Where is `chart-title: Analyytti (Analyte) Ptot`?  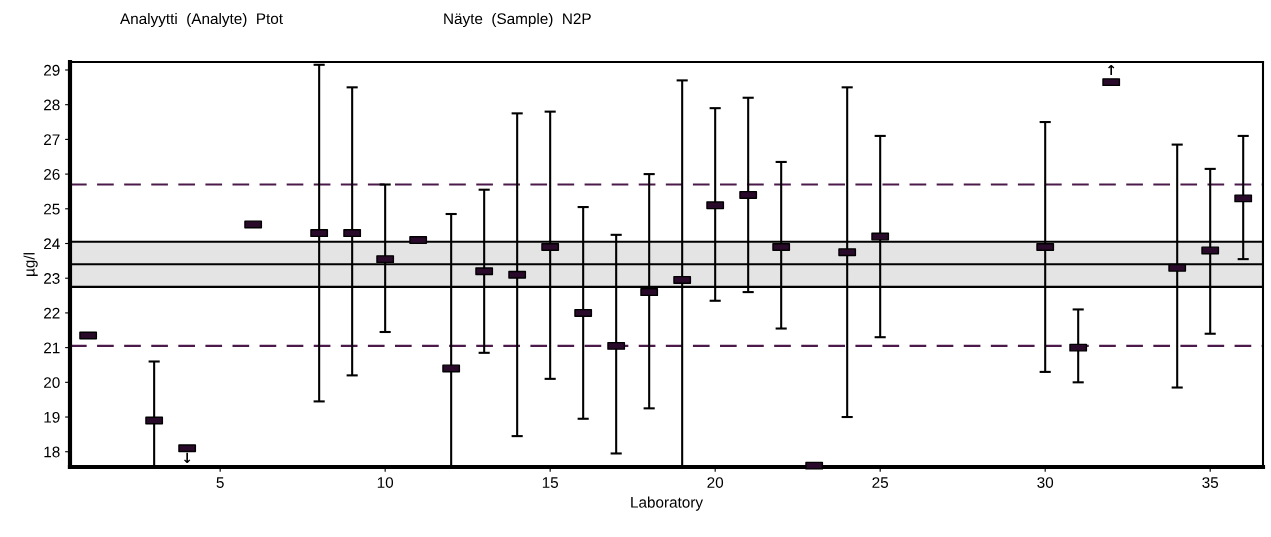 chart-title: Analyytti (Analyte) Ptot is located at coordinates (201, 20).